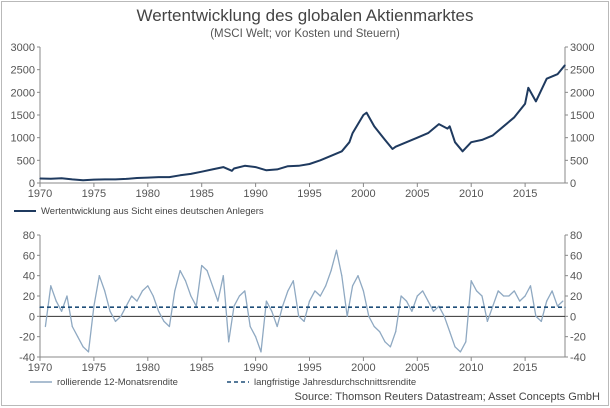 The width and height of the screenshot is (610, 408). What do you see at coordinates (582, 116) in the screenshot?
I see `y-tick-label-right: 1500` at bounding box center [582, 116].